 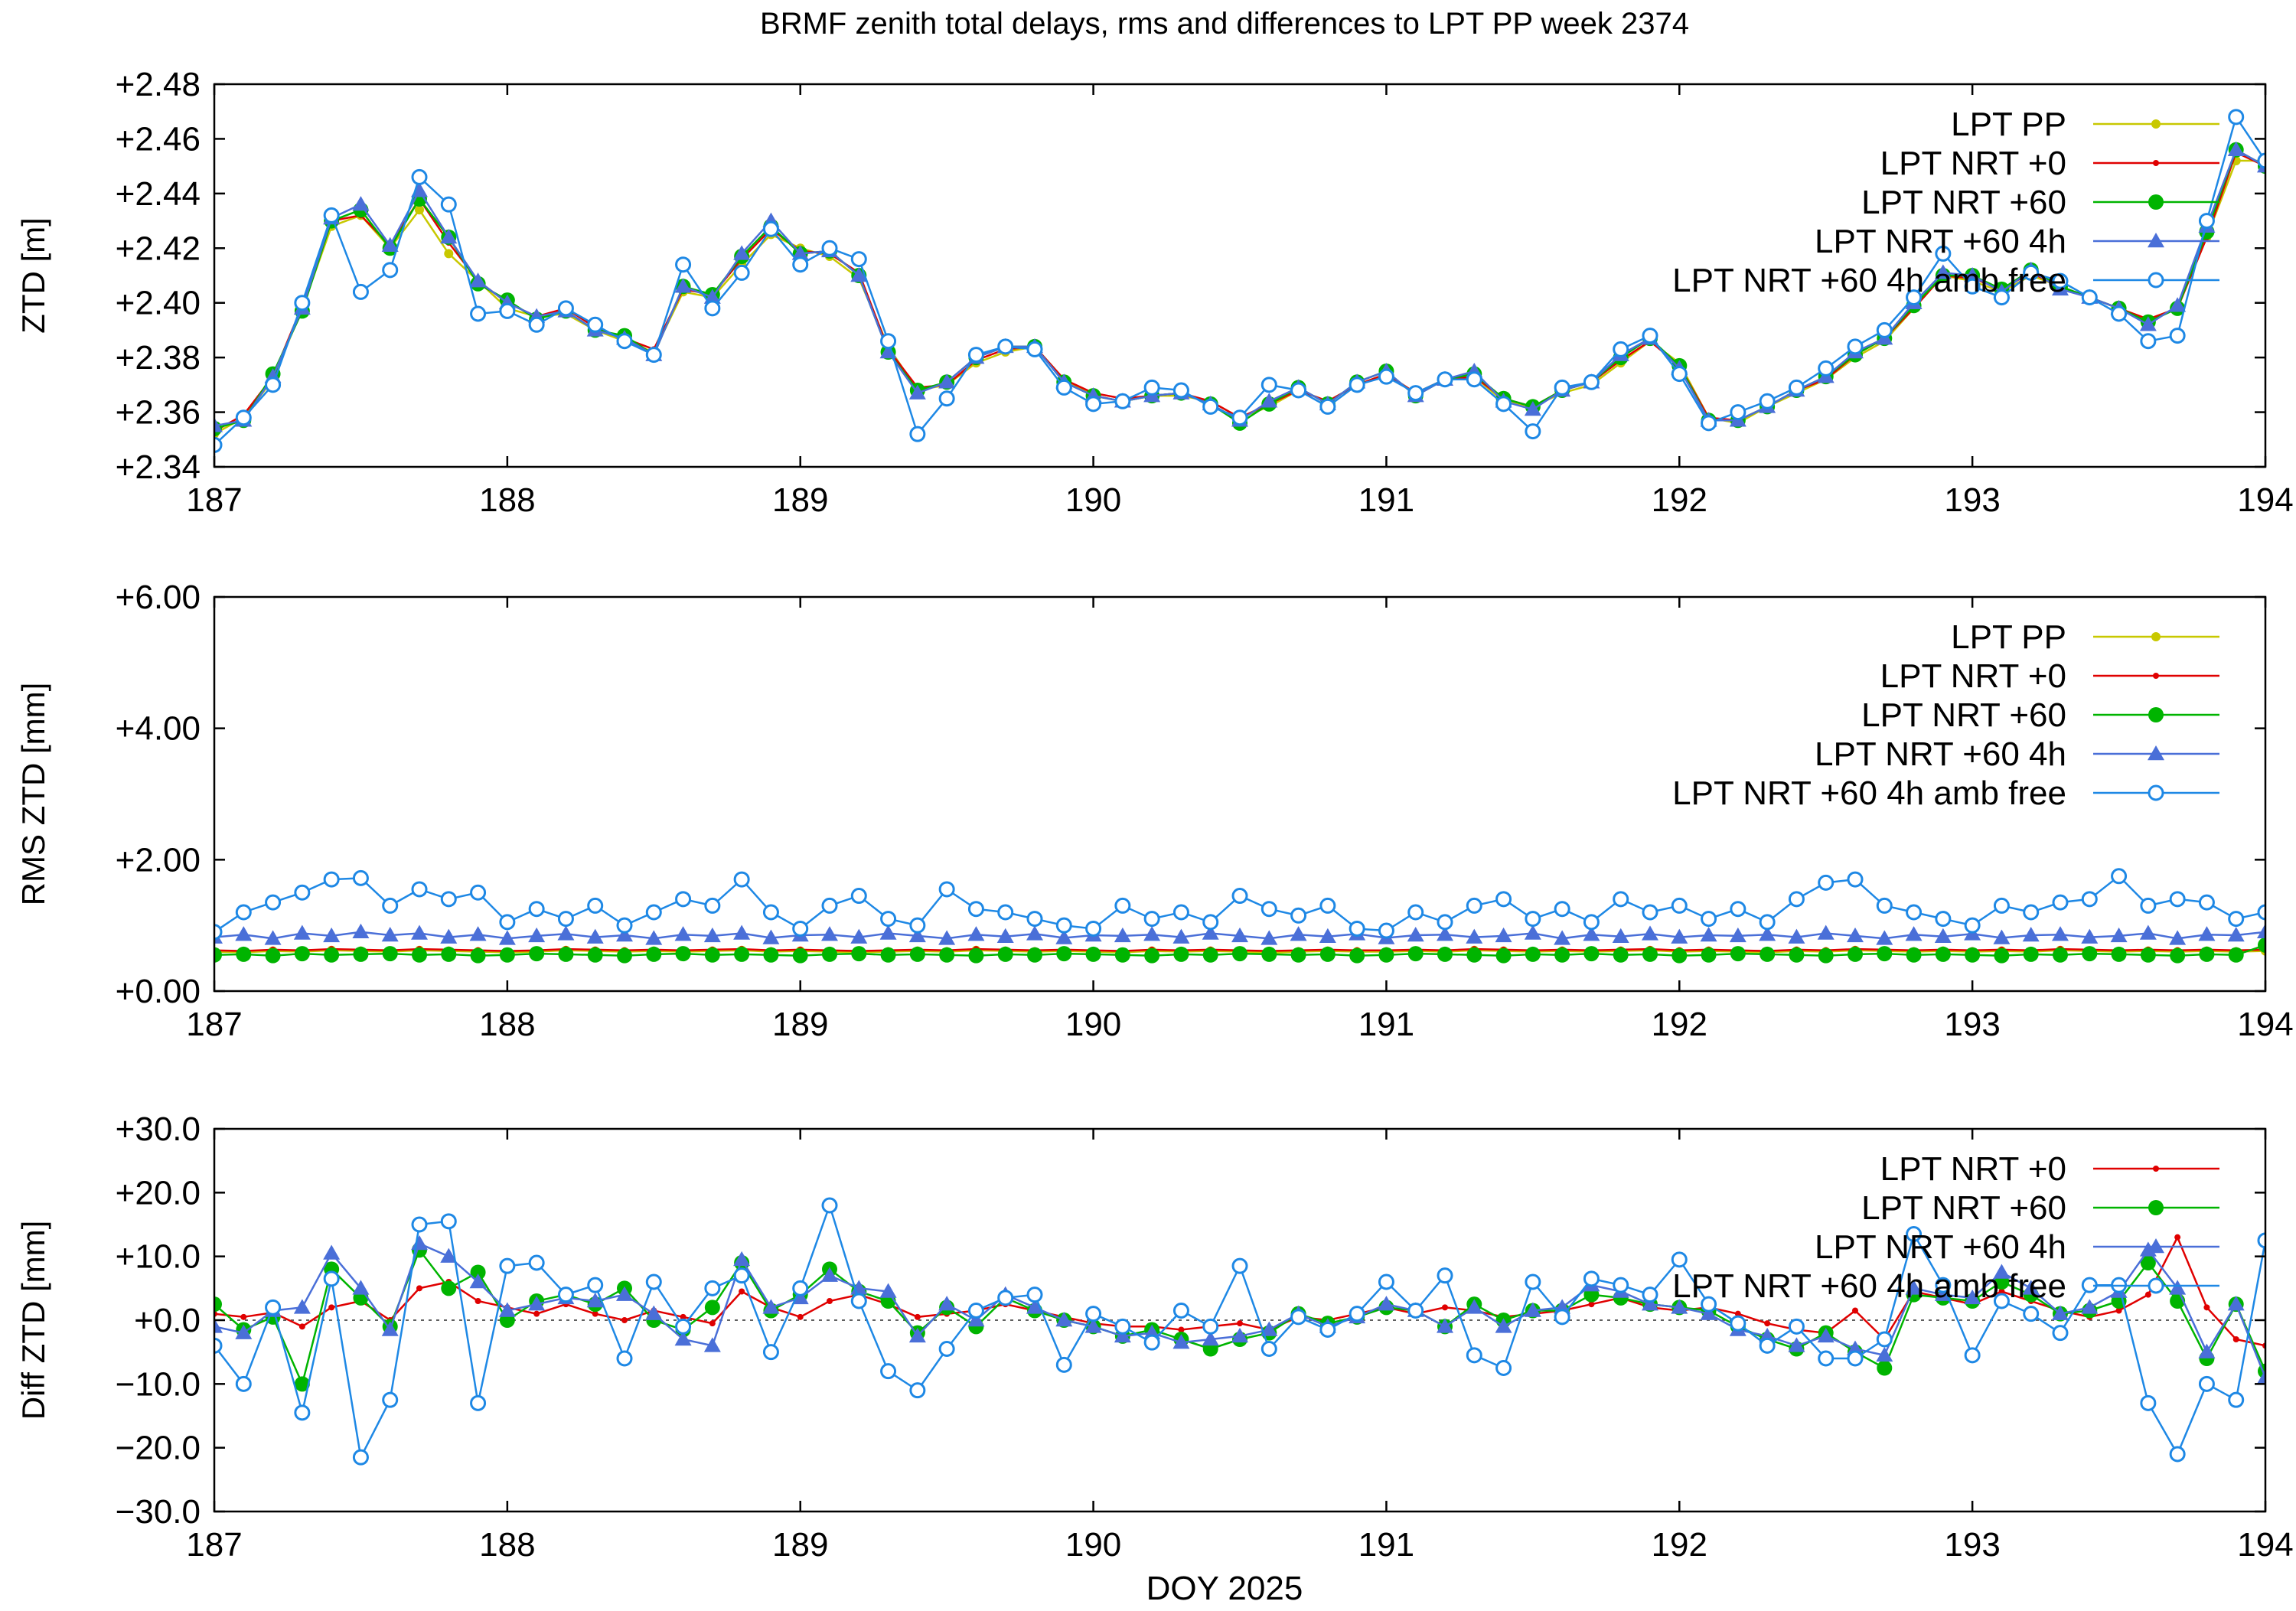 What do you see at coordinates (158, 358) in the screenshot?
I see `y-tick-label: +2.38` at bounding box center [158, 358].